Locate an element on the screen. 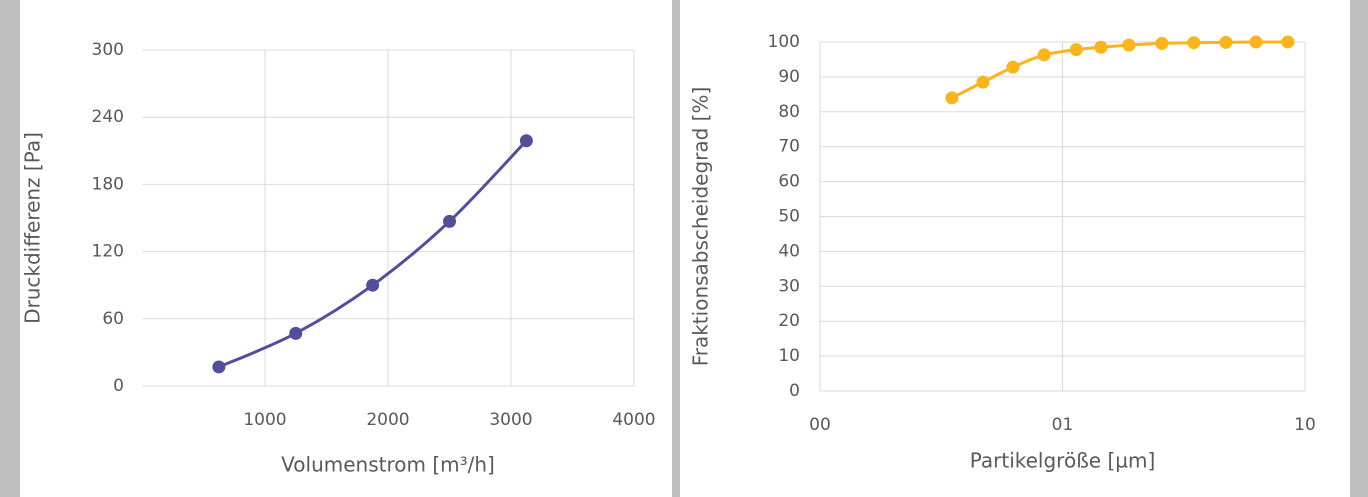  y-tick-label: 70 is located at coordinates (789, 147).